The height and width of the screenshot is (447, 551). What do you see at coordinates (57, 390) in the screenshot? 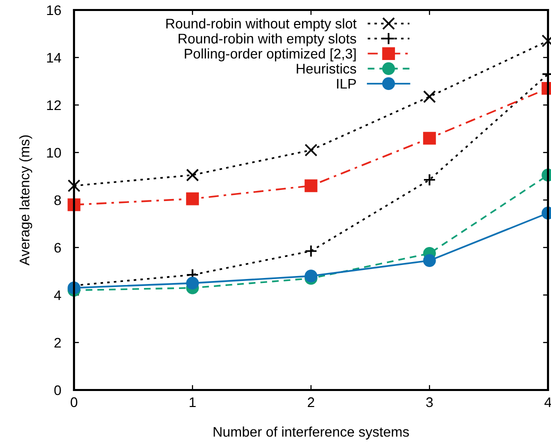
I see `y-tick-label: 0` at bounding box center [57, 390].